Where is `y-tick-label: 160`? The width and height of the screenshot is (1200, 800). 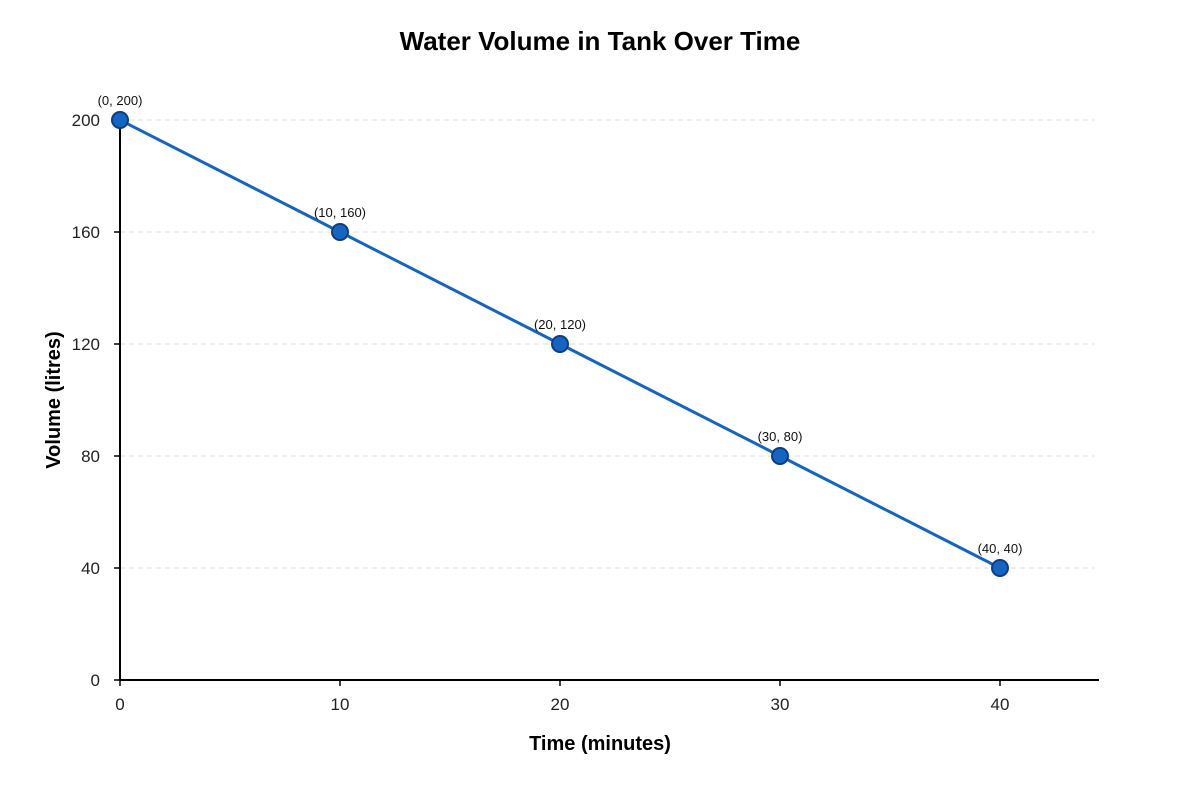 y-tick-label: 160 is located at coordinates (86, 232).